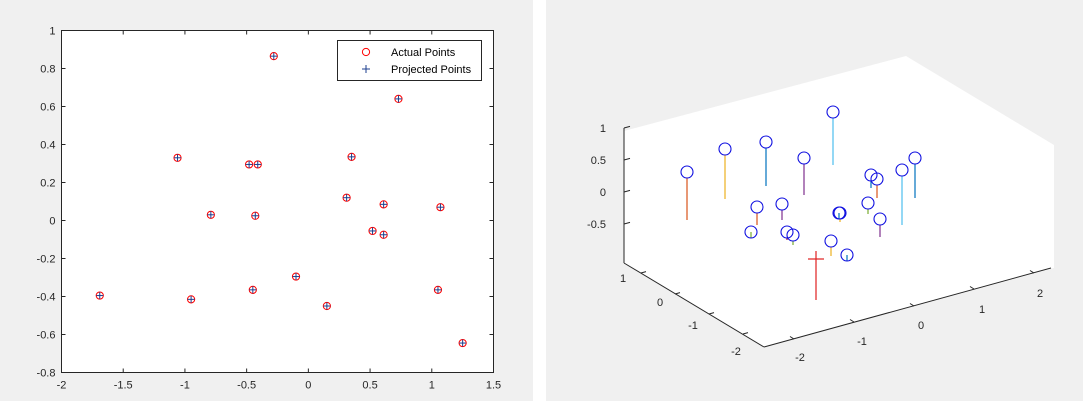  What do you see at coordinates (246, 386) in the screenshot?
I see `x-tick-label: -0.5` at bounding box center [246, 386].